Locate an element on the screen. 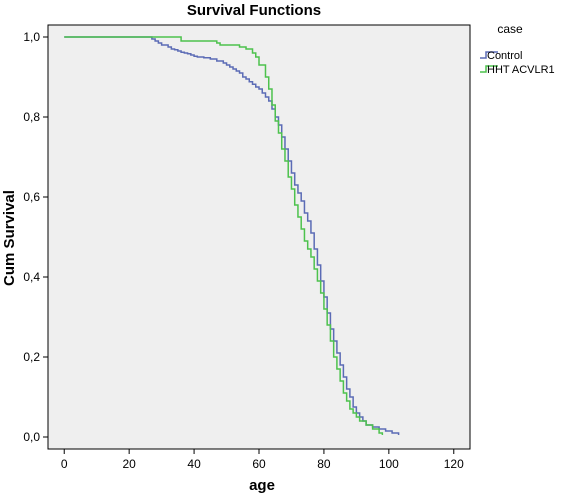 This screenshot has height=501, width=567. legend-label: Control is located at coordinates (504, 56).